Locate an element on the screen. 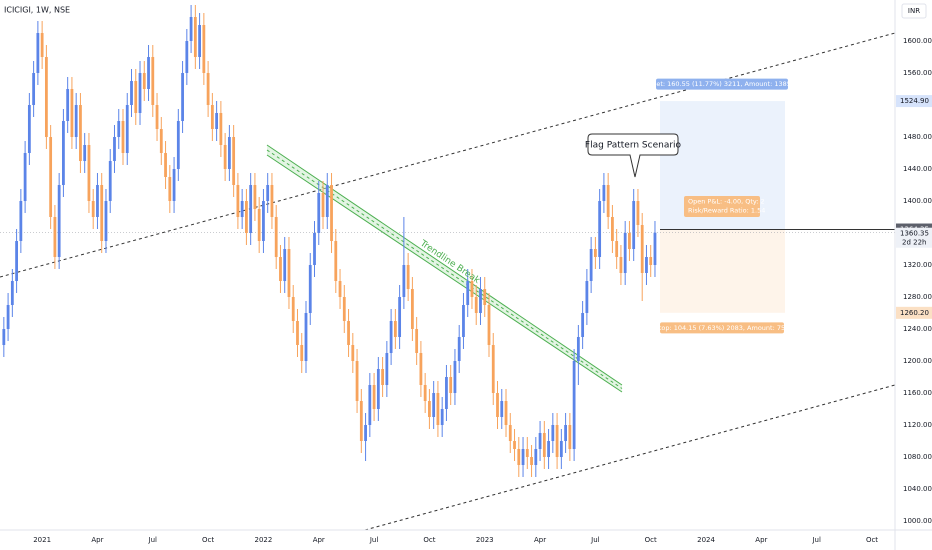  x-tick-label: 2021 is located at coordinates (42, 540).